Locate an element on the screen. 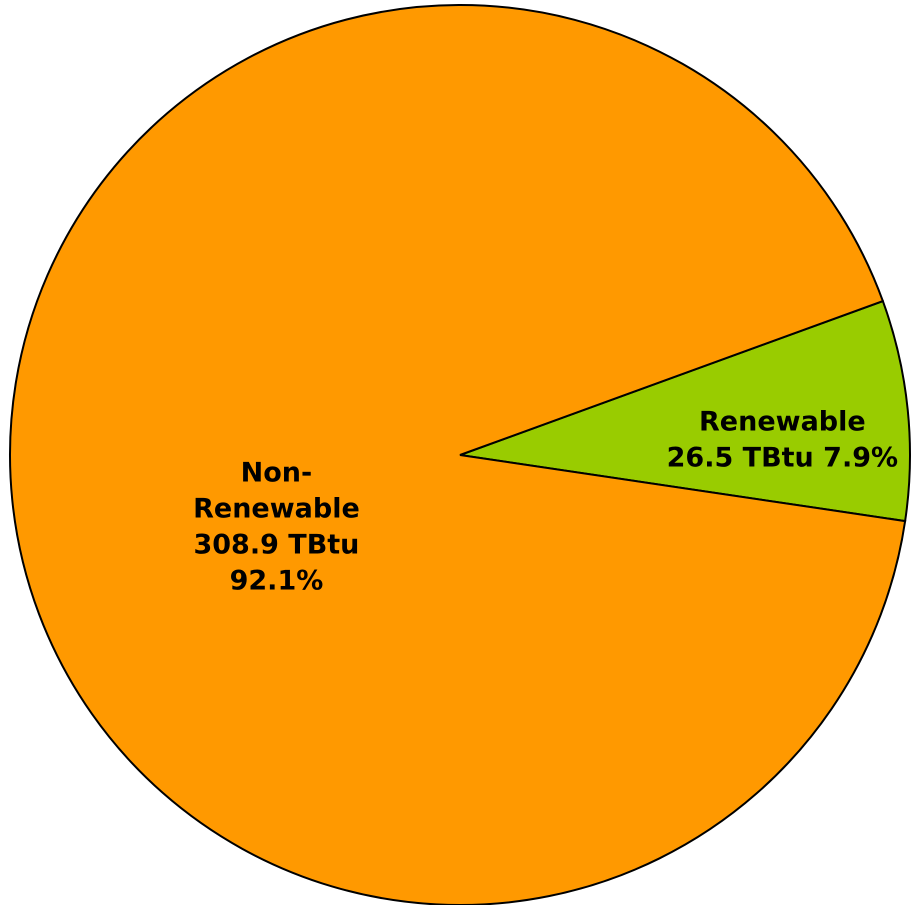 This screenshot has width=912, height=905. slice-label: Renewable is located at coordinates (782, 422).